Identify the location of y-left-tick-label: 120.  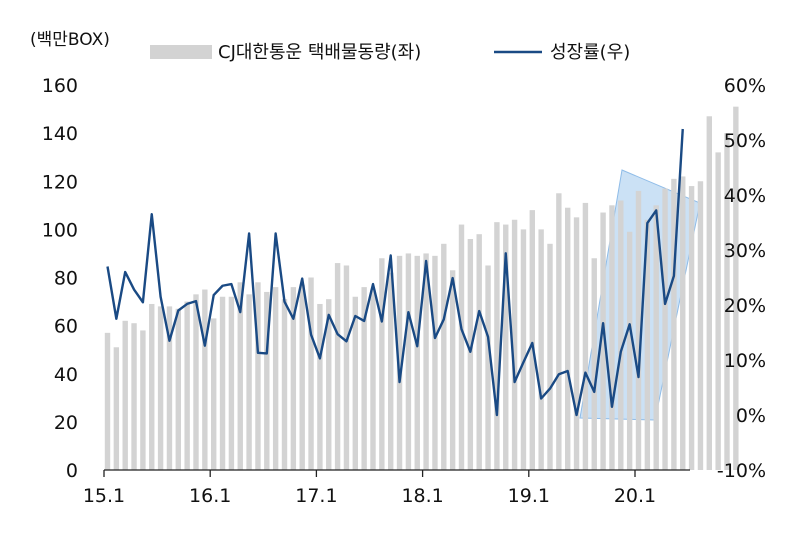
(60, 182).